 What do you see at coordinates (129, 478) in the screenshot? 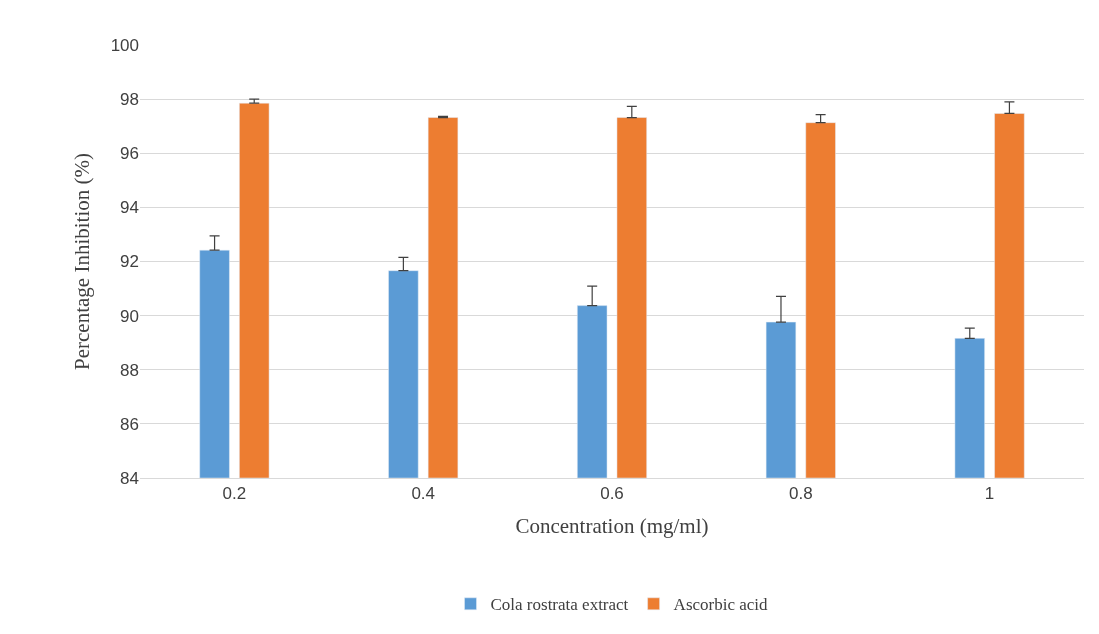
I see `y-tick-label: 84` at bounding box center [129, 478].